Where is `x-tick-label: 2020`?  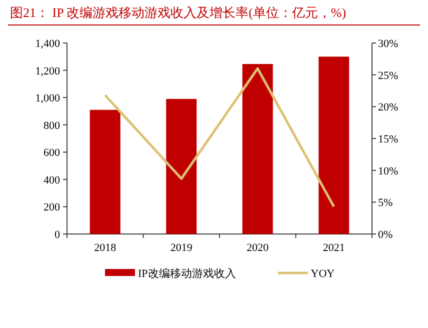
x-tick-label: 2020 is located at coordinates (258, 248).